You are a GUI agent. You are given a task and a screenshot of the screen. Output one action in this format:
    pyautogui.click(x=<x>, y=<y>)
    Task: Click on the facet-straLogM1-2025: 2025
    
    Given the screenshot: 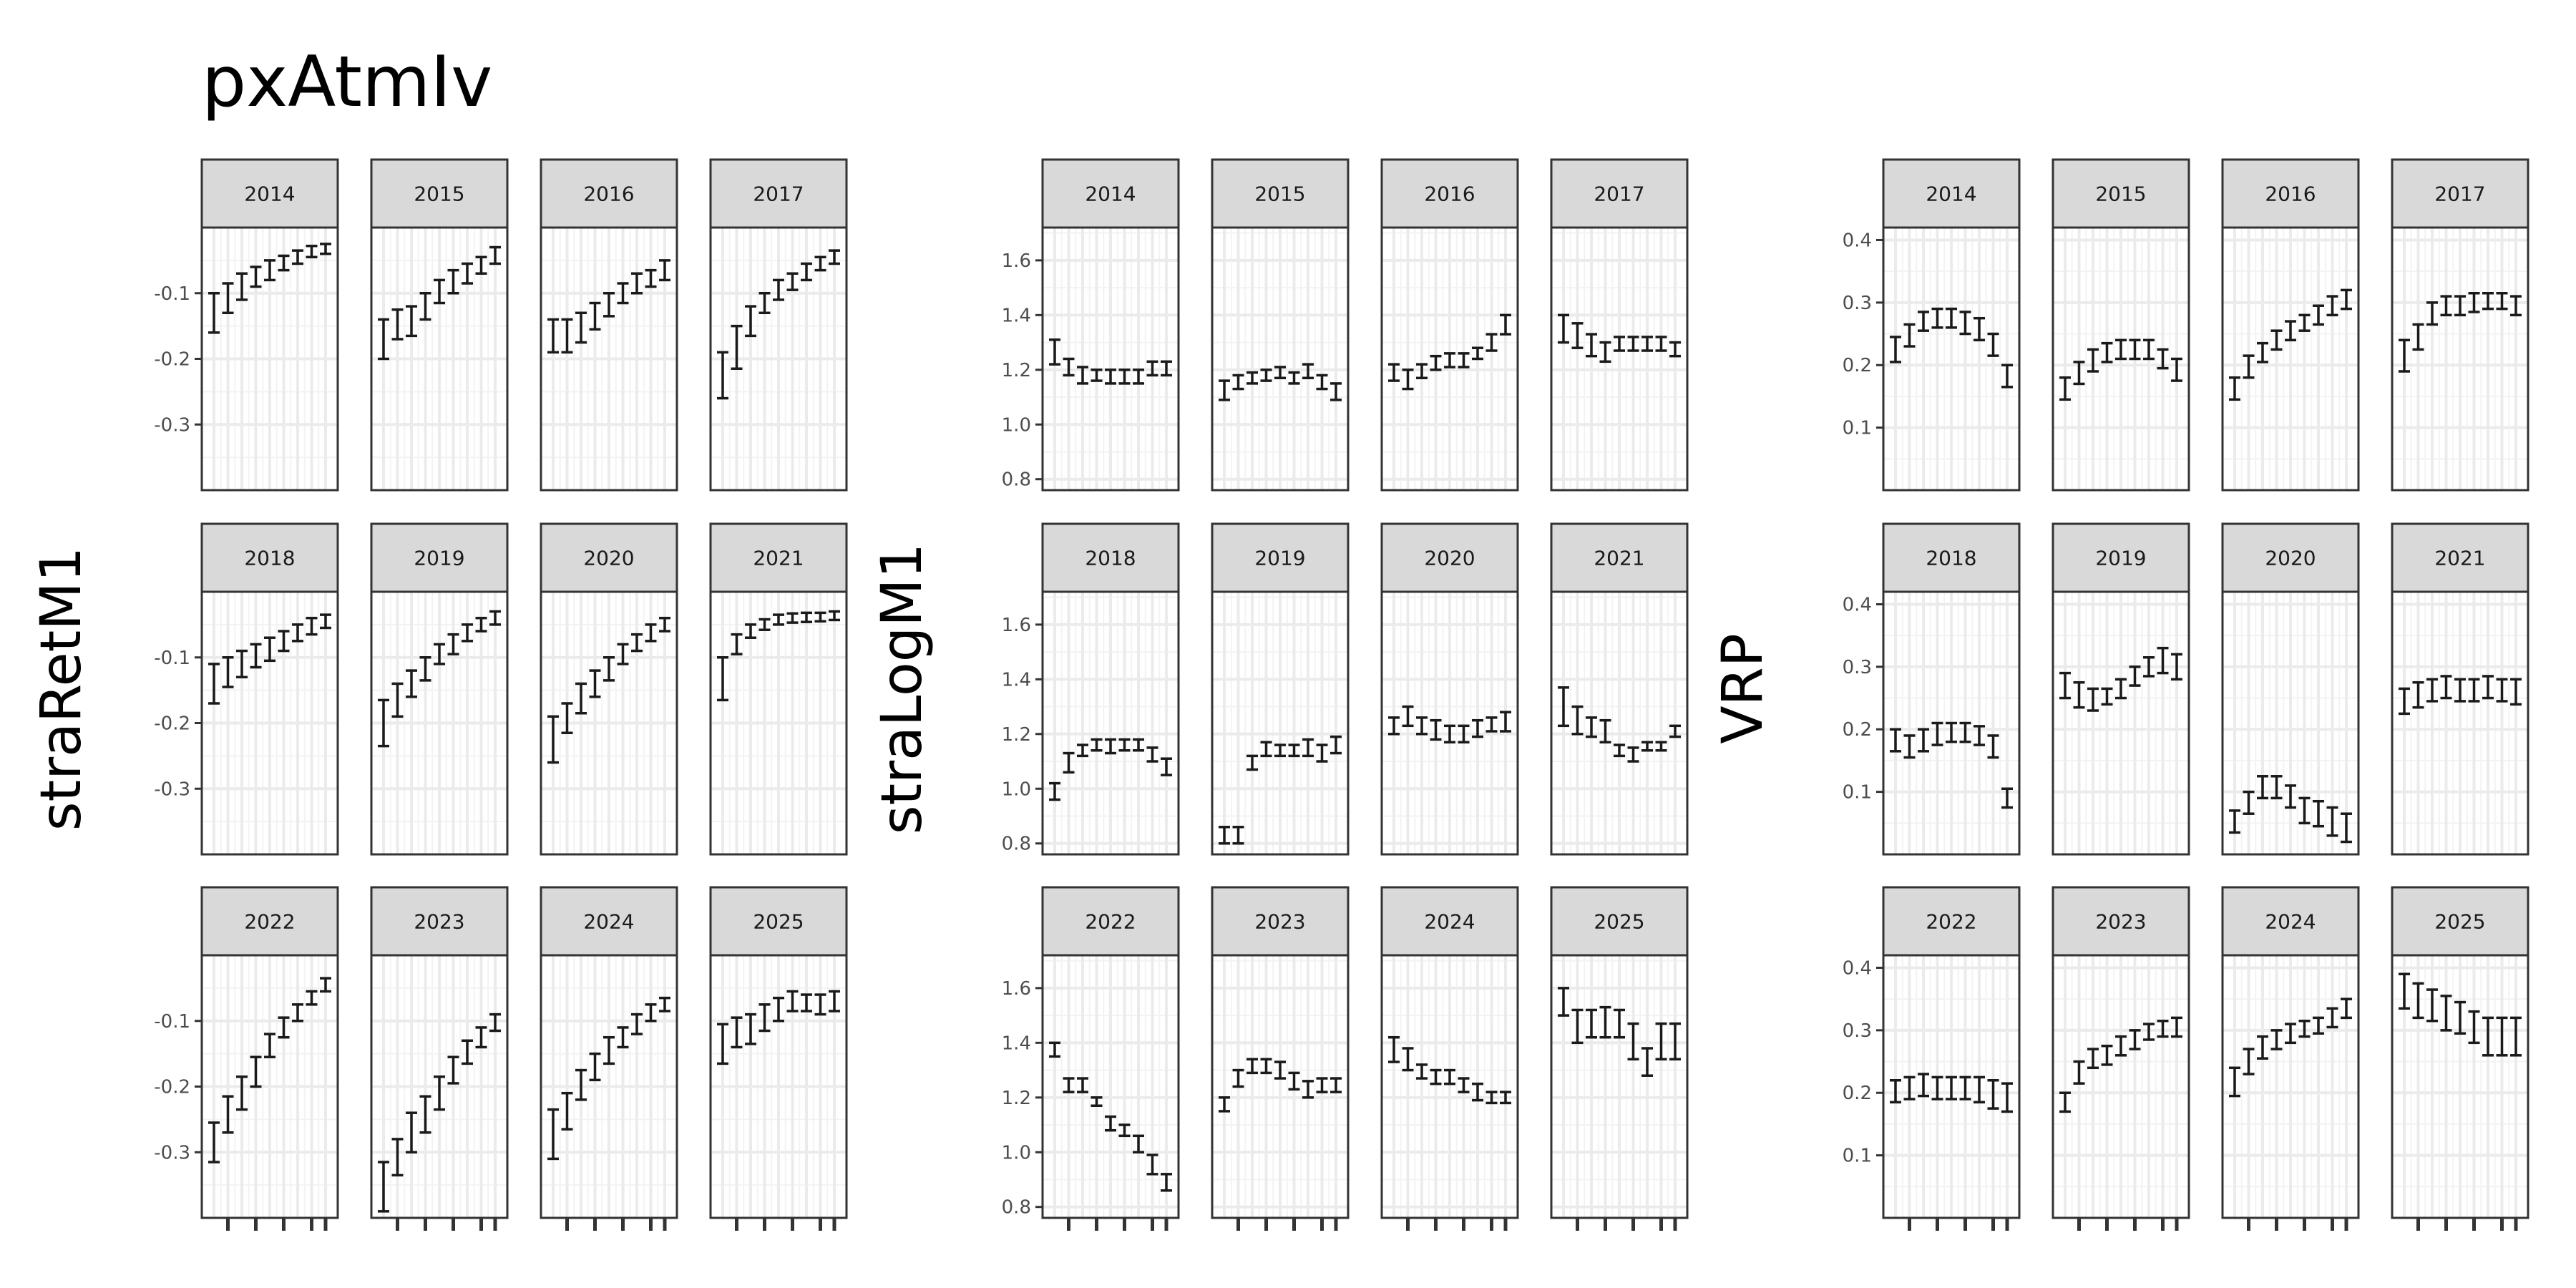 What is the action you would take?
    pyautogui.click(x=1619, y=1058)
    